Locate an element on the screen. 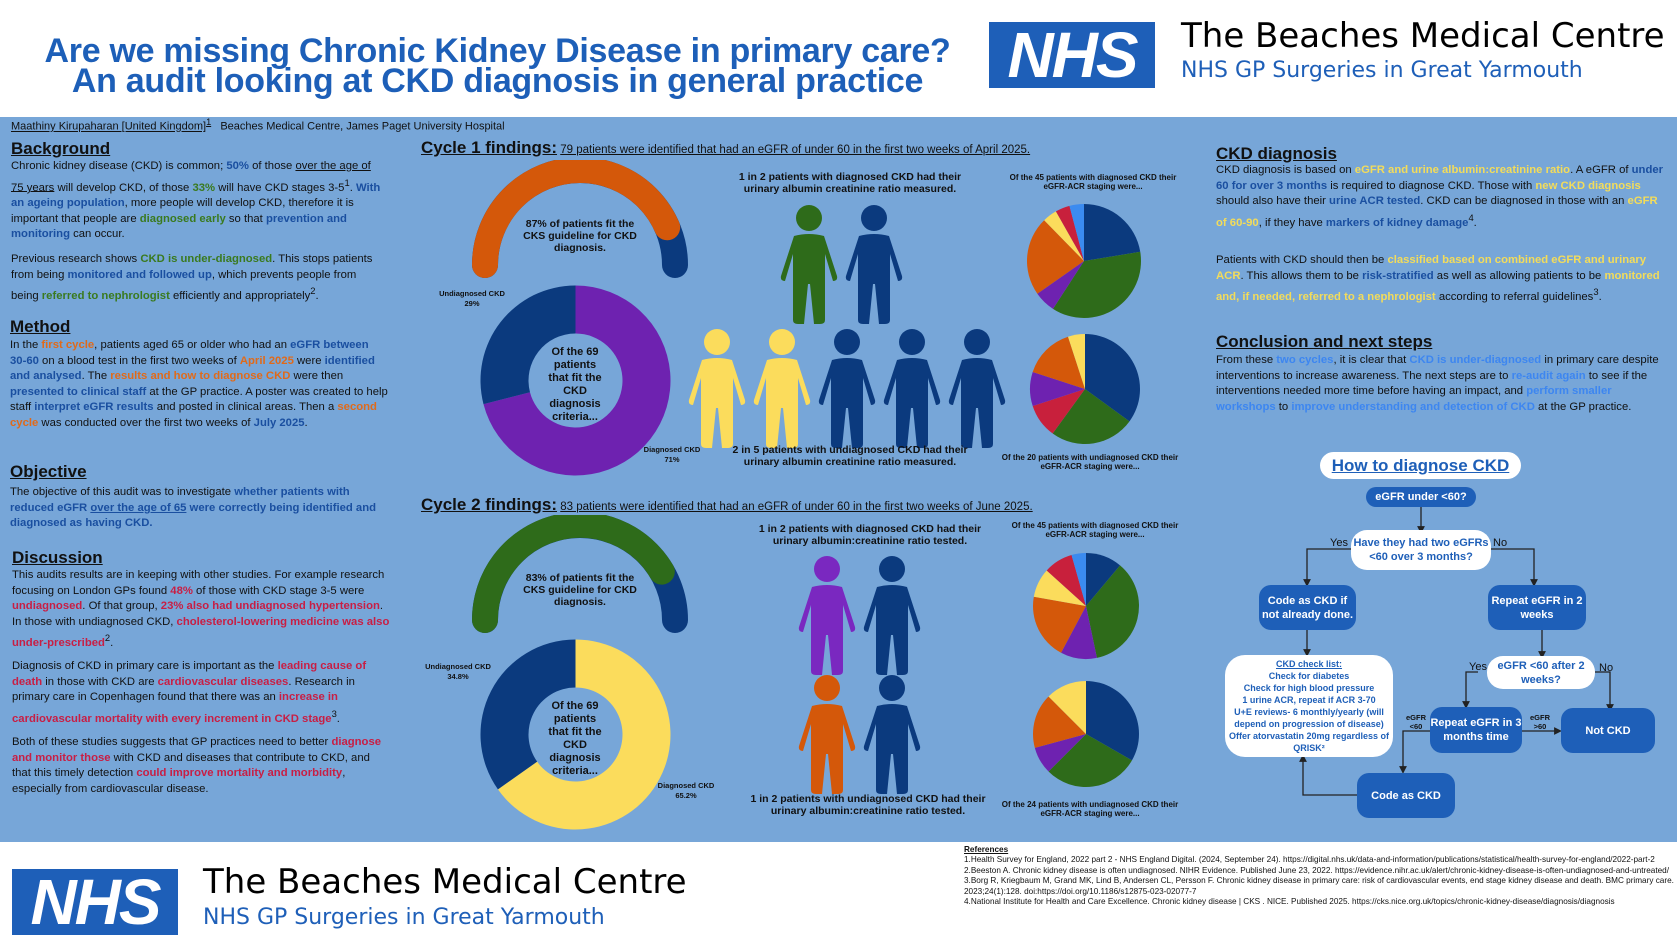 This screenshot has width=1677, height=943. fc-code-ckd-node: Code as CKD is located at coordinates (1406, 795).